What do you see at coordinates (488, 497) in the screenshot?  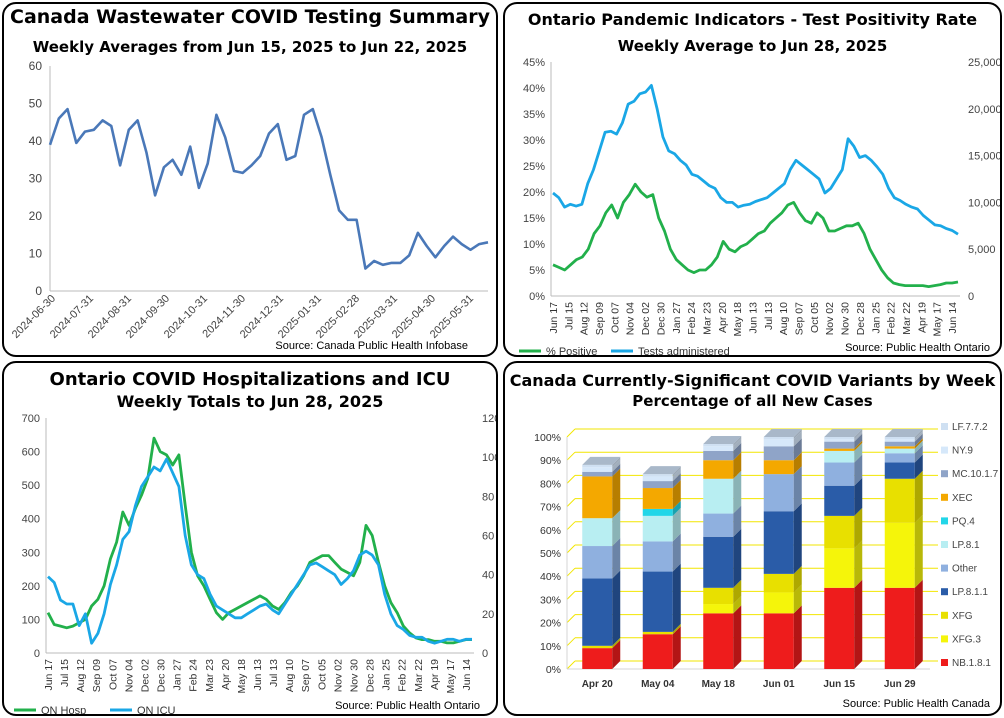 I see `y2-tick-label: 80` at bounding box center [488, 497].